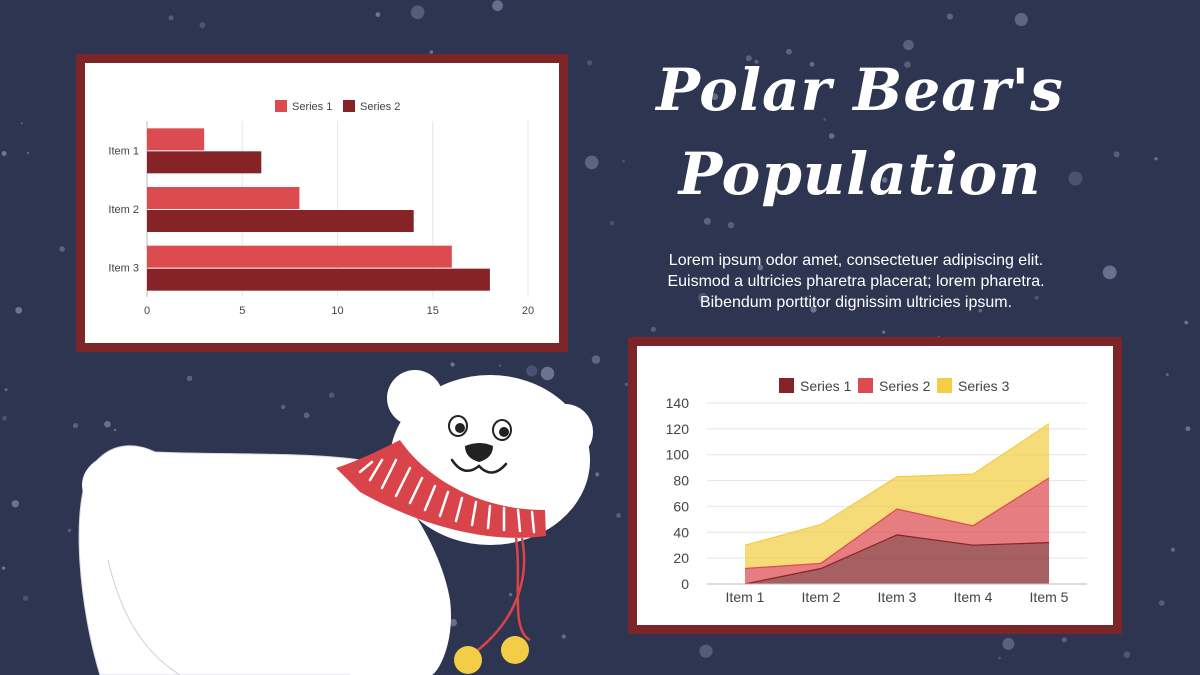 The image size is (1200, 675). Describe the element at coordinates (433, 311) in the screenshot. I see `x-tick-label: 15` at that location.